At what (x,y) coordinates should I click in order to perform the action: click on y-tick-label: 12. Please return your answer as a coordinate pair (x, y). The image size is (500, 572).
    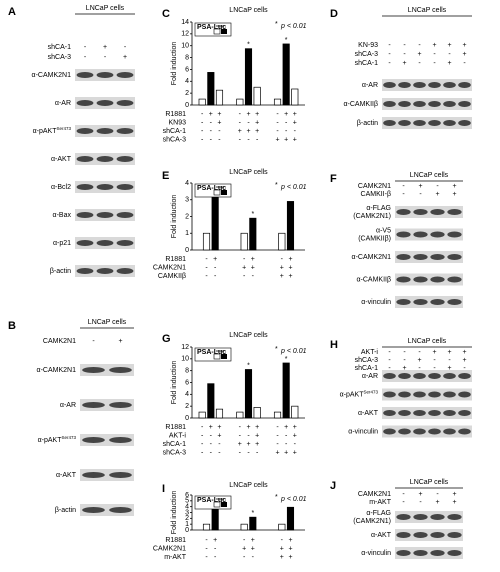
    Looking at the image, I should click on (185, 347).